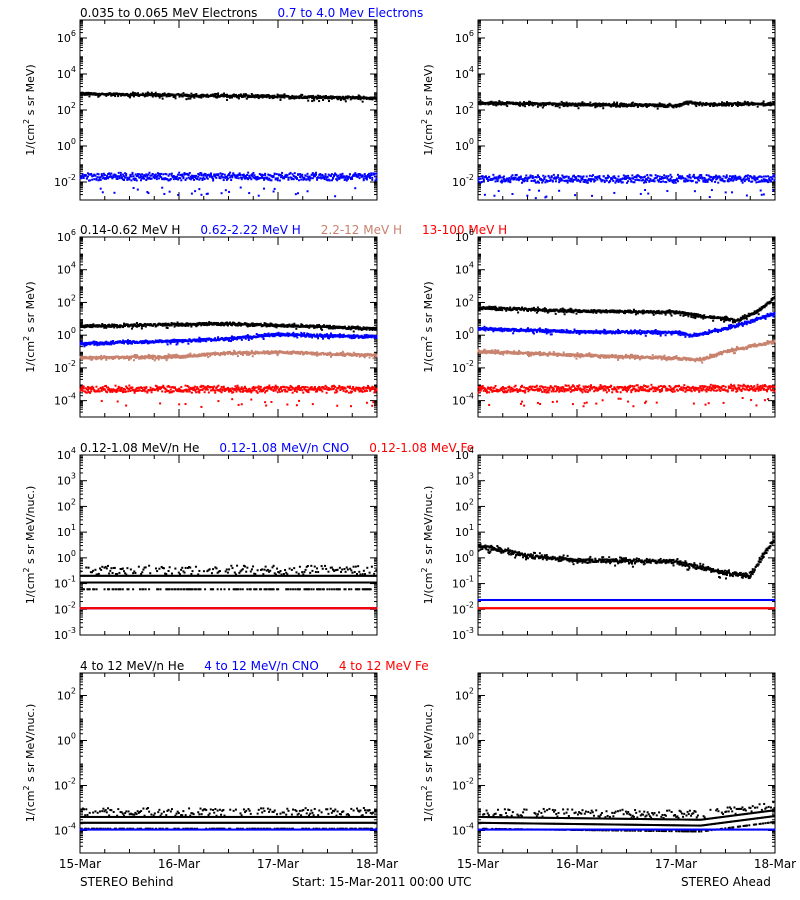  Describe the element at coordinates (464, 230) in the screenshot. I see `row-title-part: 13-100 MeV H` at that location.